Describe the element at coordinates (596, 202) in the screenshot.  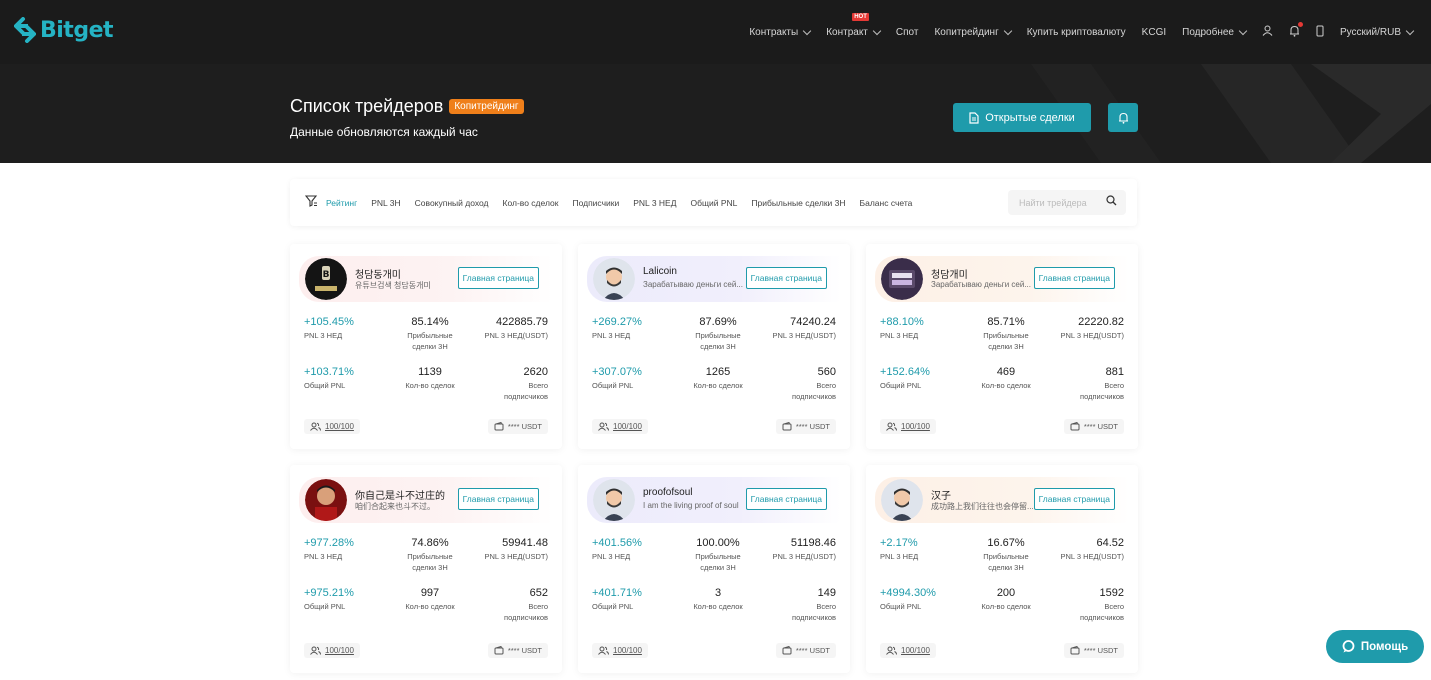
I see `sort-tab: Подписчики` at that location.